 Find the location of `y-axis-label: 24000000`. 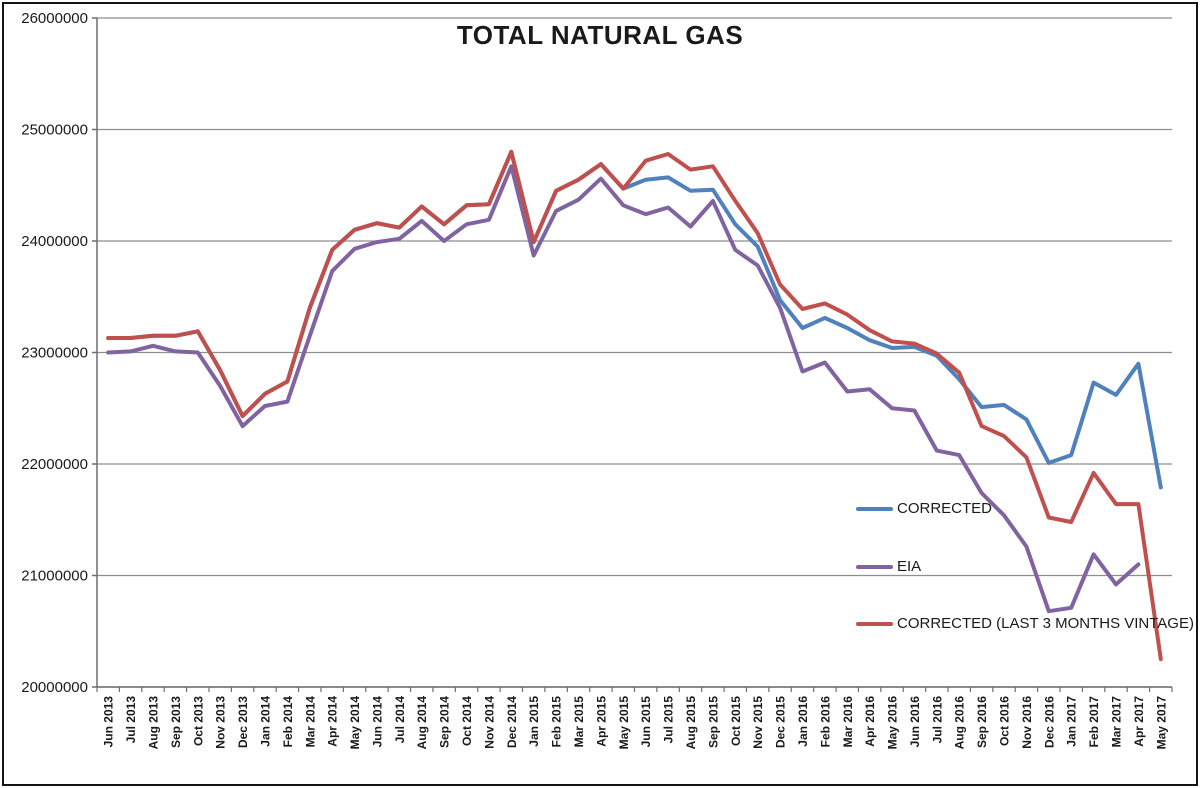

y-axis-label: 24000000 is located at coordinates (54, 241).